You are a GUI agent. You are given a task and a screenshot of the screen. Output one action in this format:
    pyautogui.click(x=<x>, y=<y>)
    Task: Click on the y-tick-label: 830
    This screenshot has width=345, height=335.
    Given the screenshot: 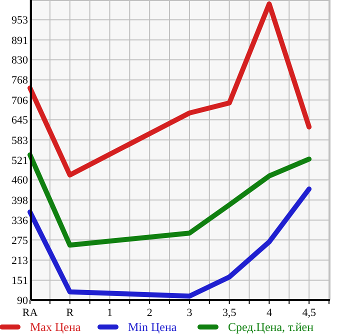 What is the action you would take?
    pyautogui.click(x=20, y=60)
    